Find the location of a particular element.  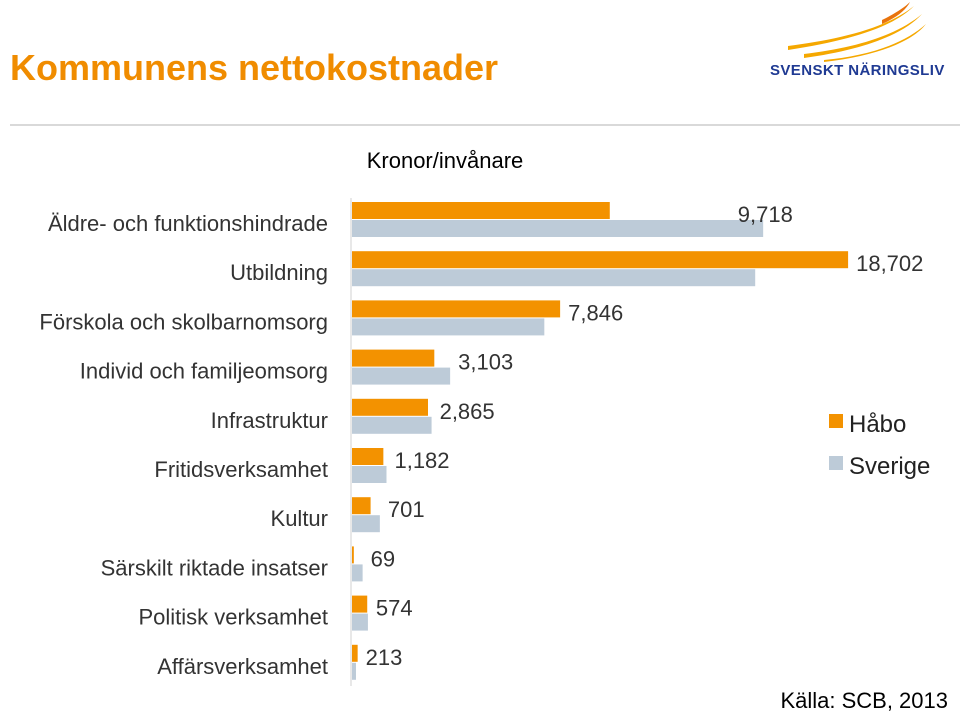

category-label: Politisk verksamhet is located at coordinates (233, 617).